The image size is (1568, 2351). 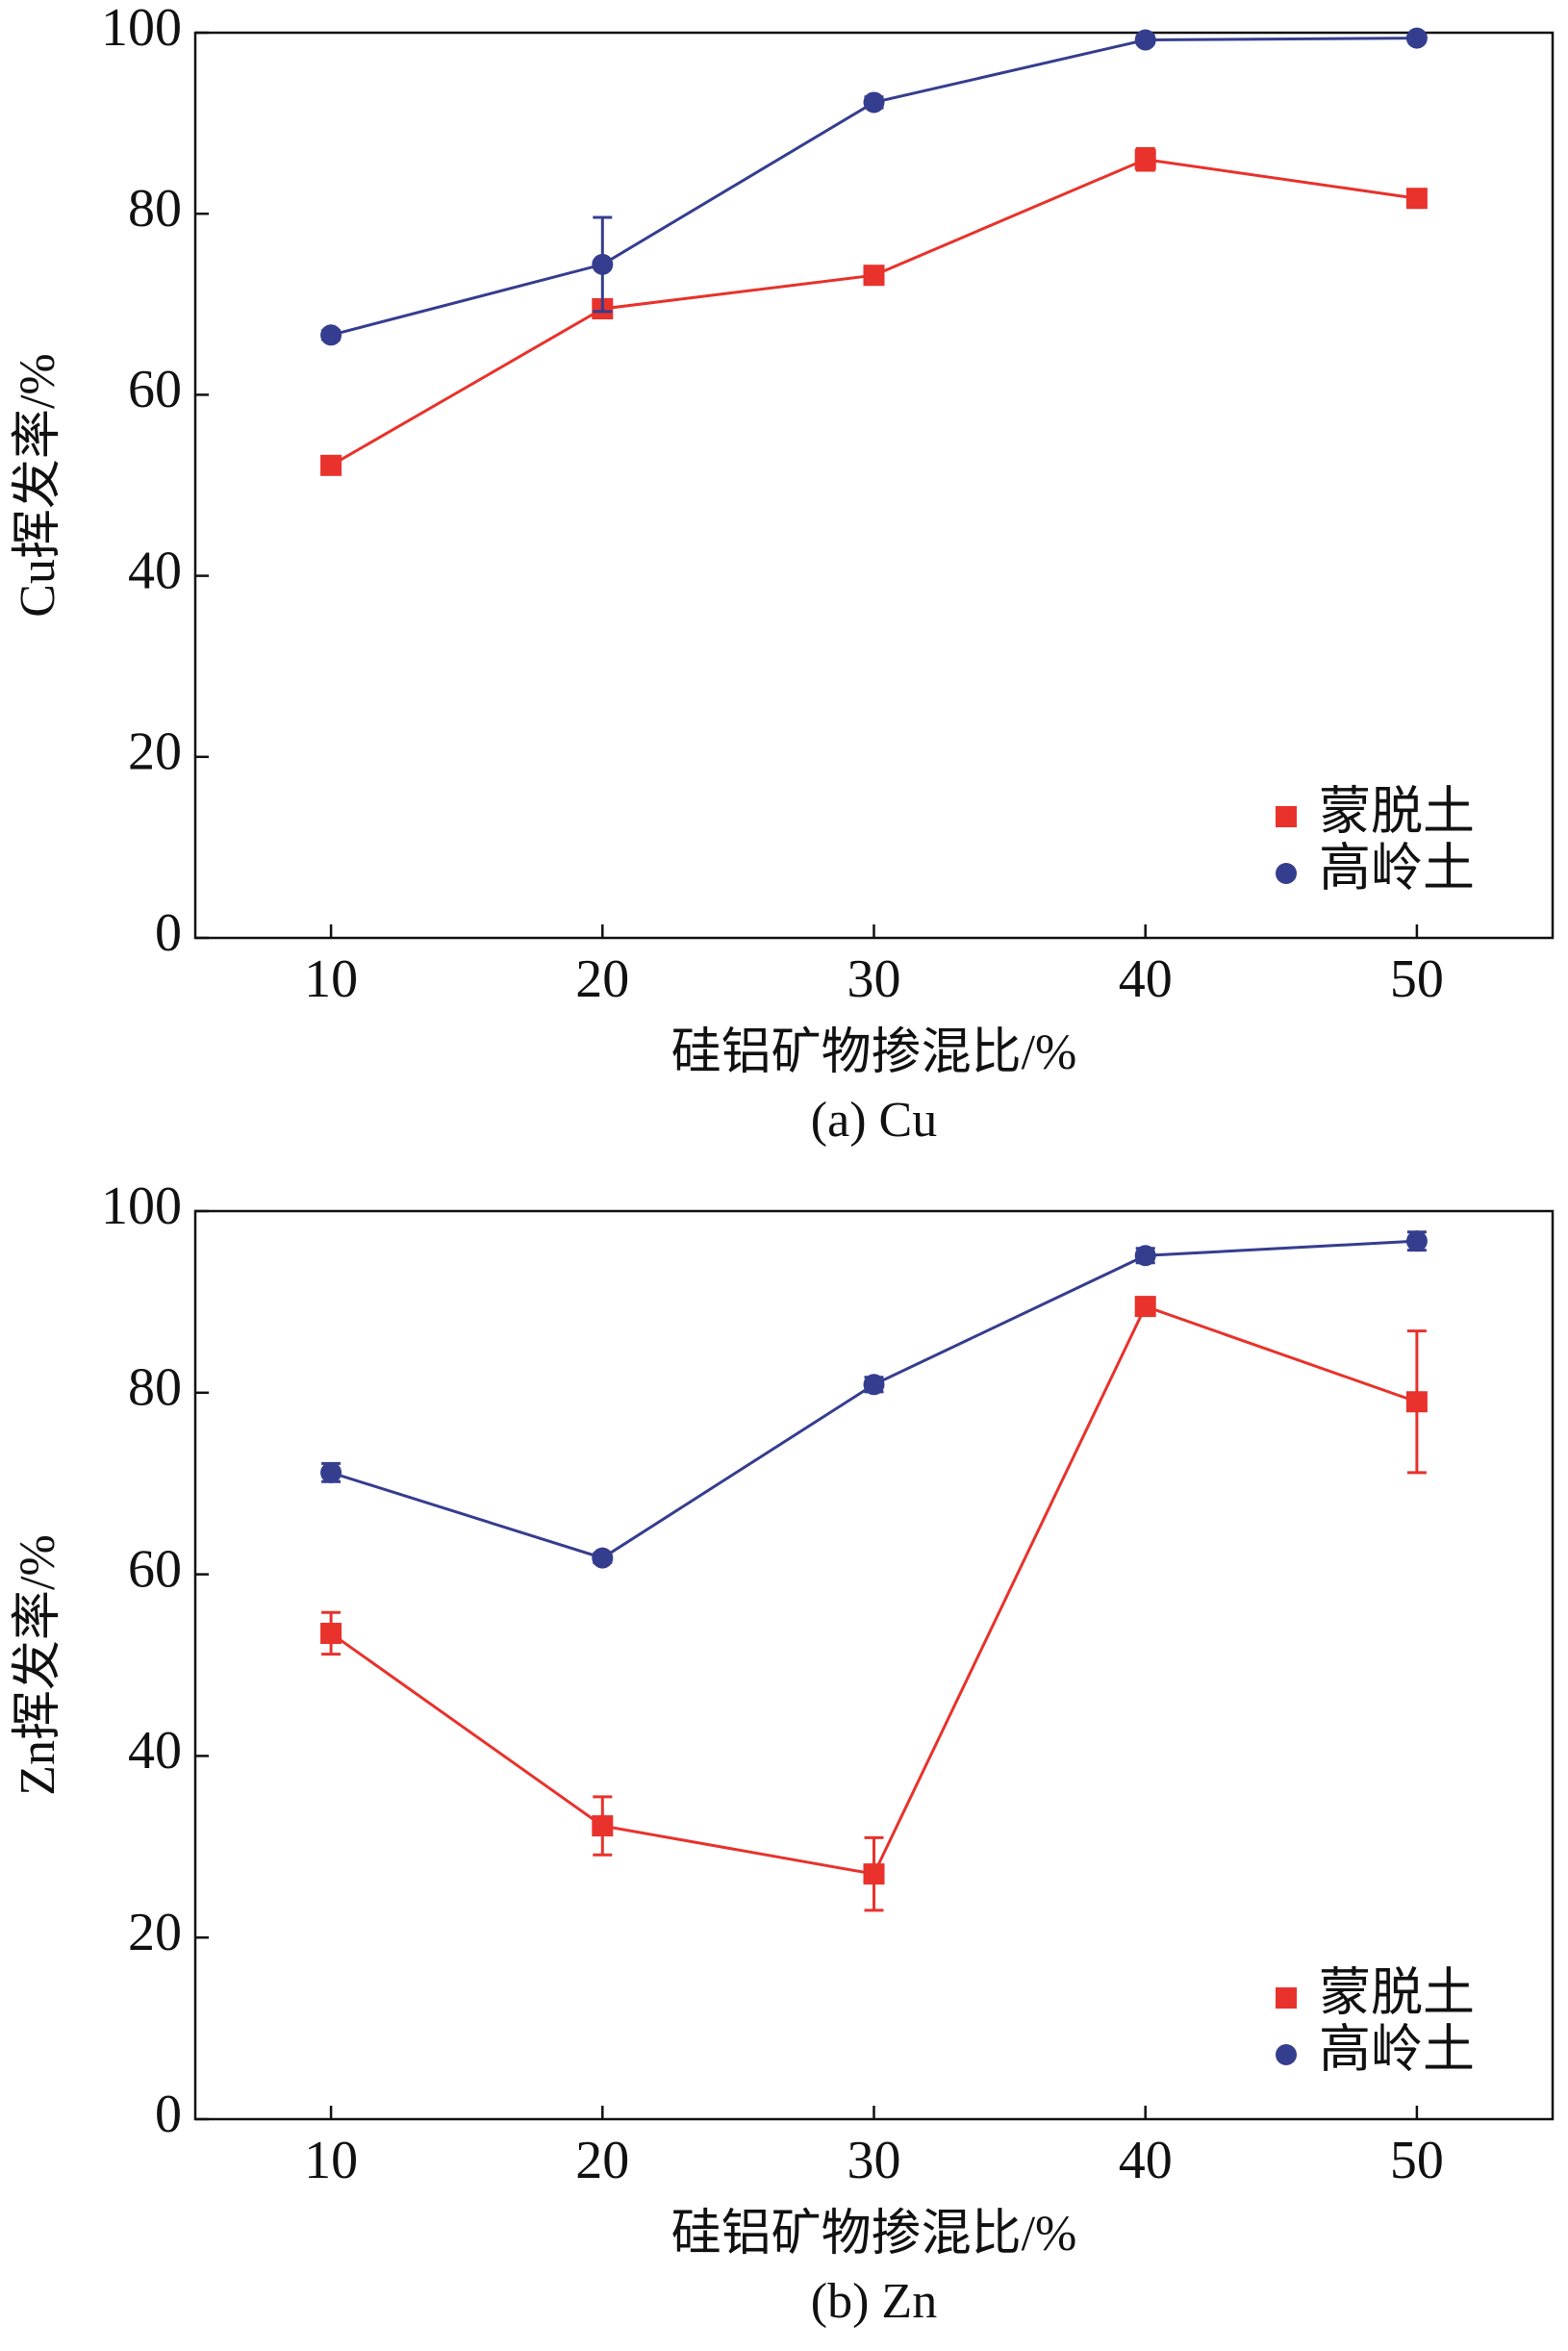 What do you see at coordinates (38, 1665) in the screenshot?
I see `y-axis-label: Zn挥发率/%` at bounding box center [38, 1665].